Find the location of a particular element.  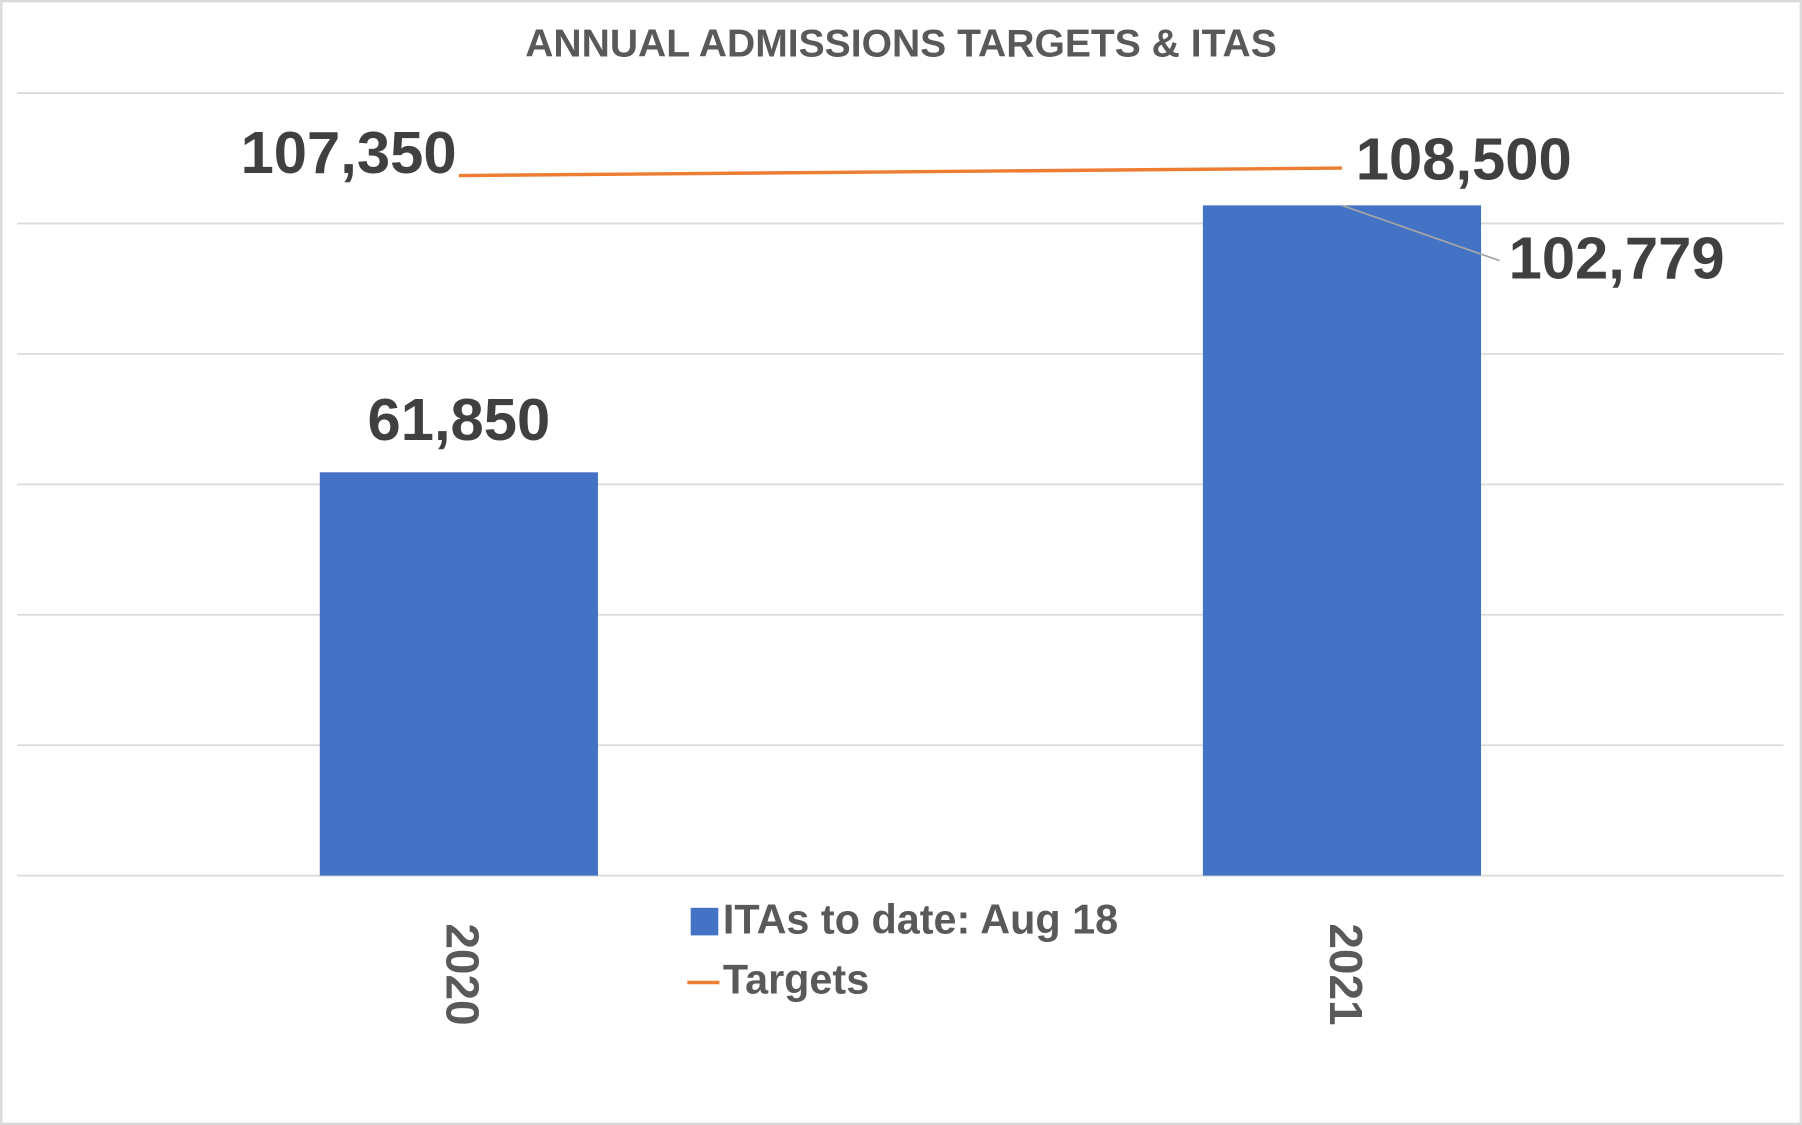

line is located at coordinates (900, 172).